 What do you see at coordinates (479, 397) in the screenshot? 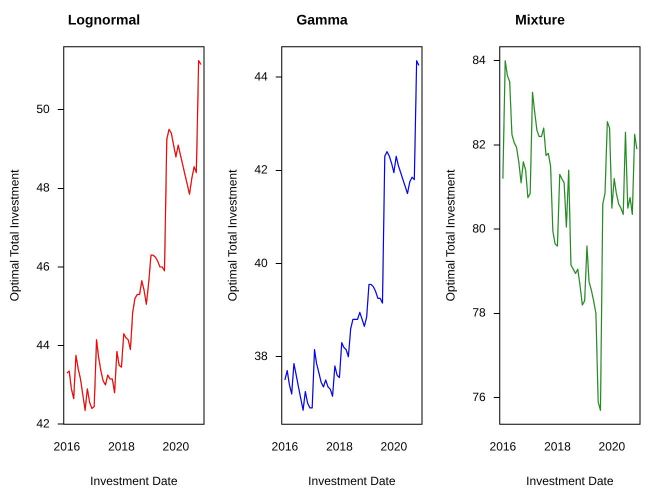
I see `y-tick-label: 76` at bounding box center [479, 397].